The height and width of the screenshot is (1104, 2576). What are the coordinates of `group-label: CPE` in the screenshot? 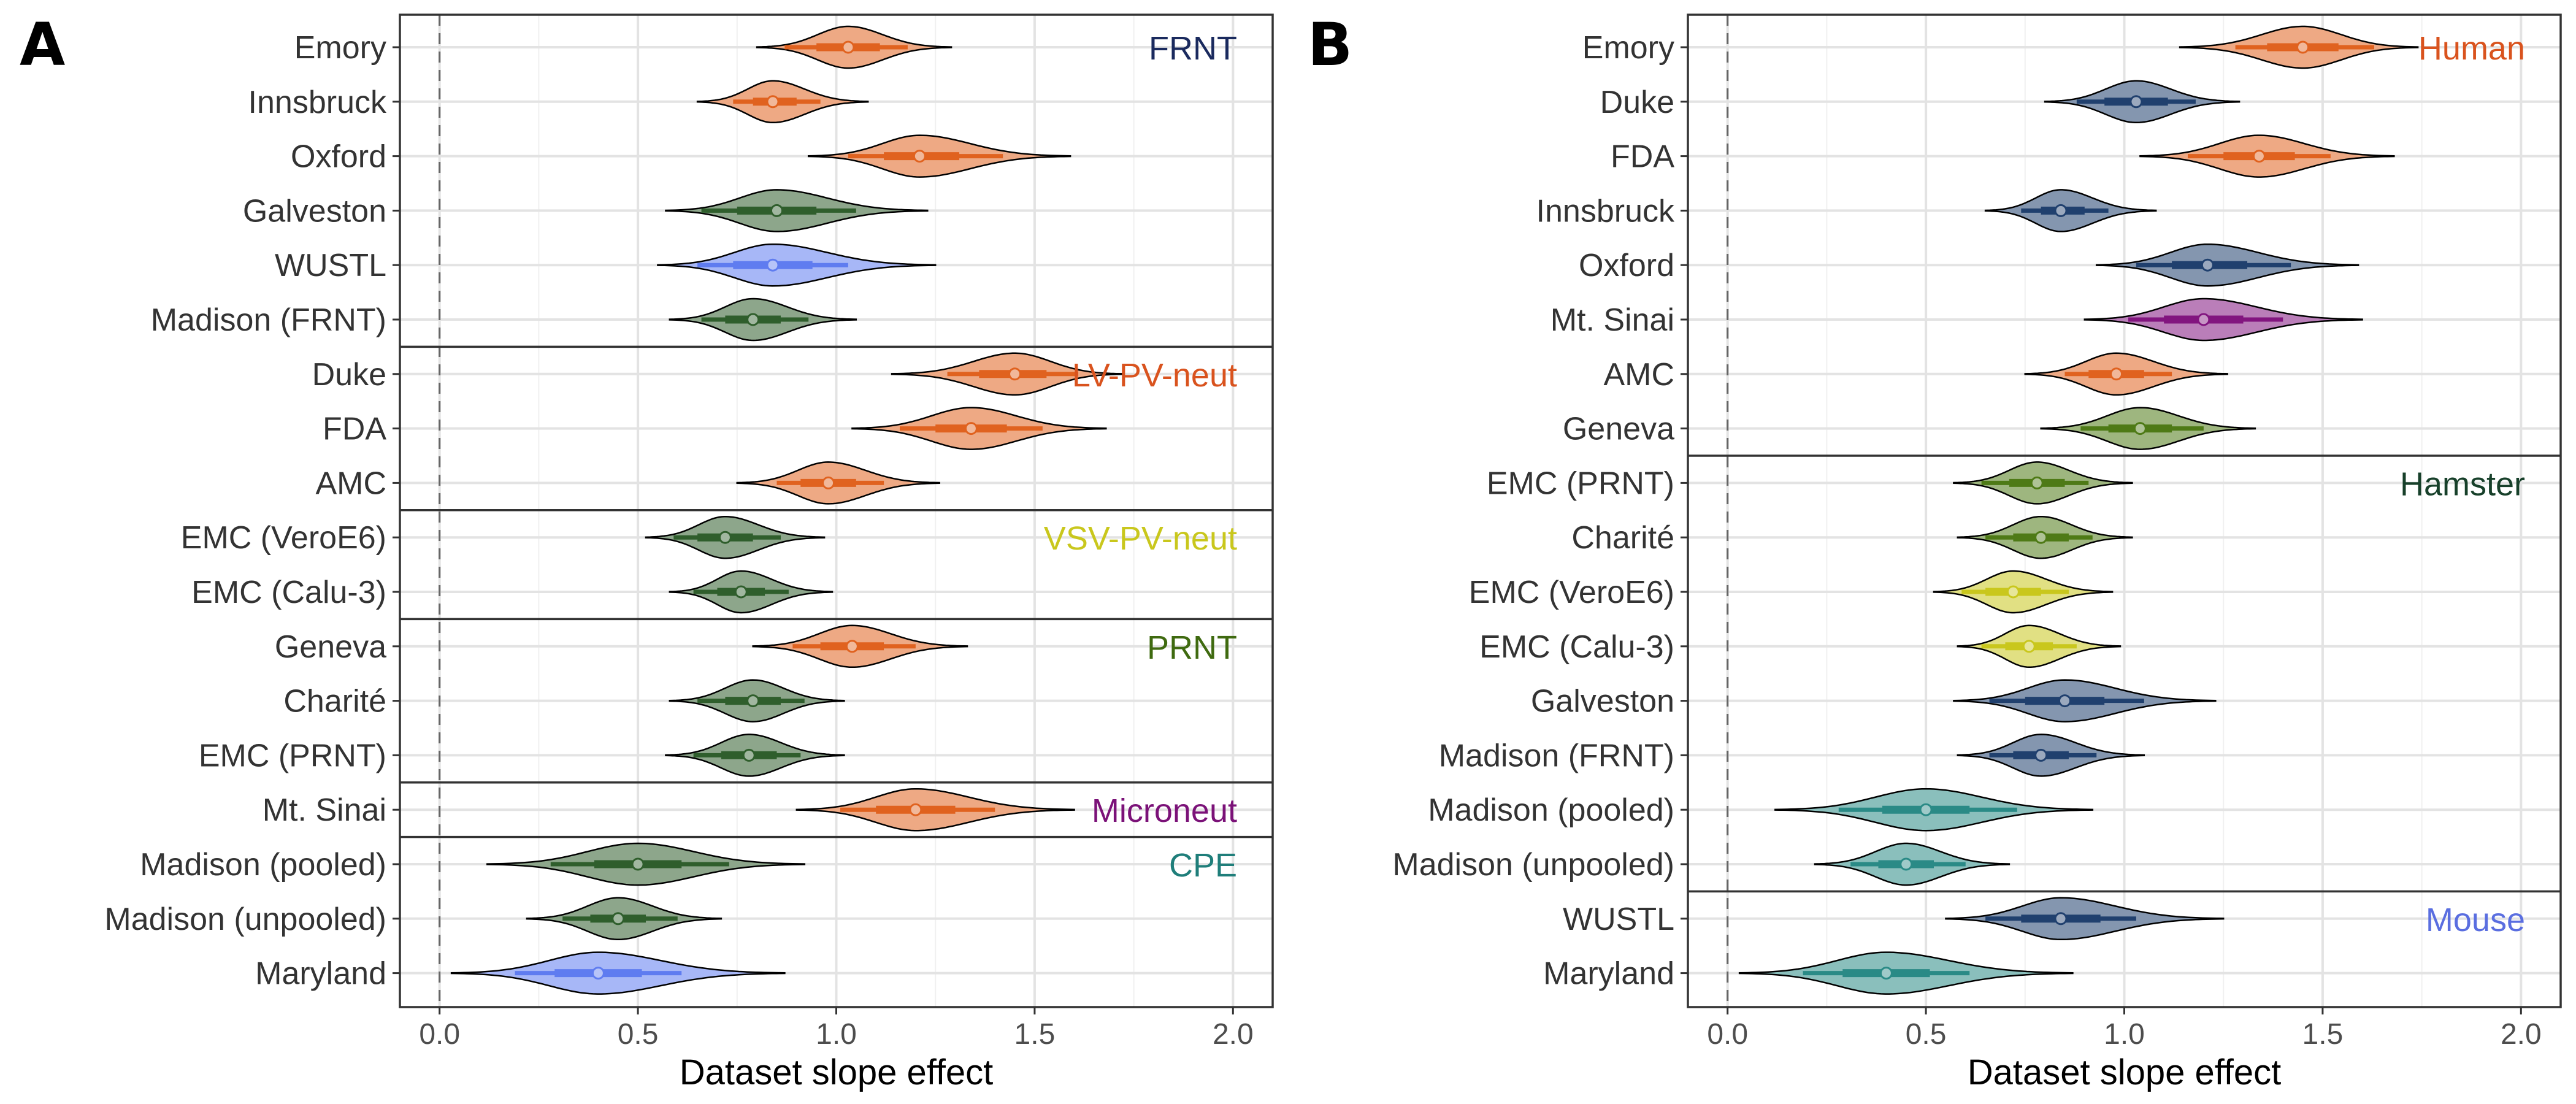 It's located at (1203, 865).